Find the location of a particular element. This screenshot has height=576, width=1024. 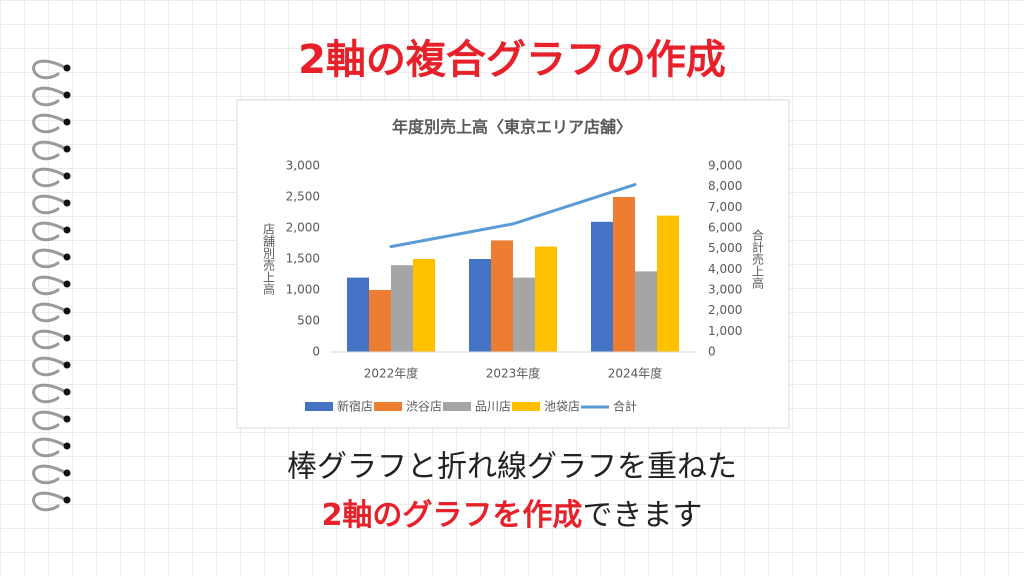

y-tick-label: 0 is located at coordinates (316, 352).